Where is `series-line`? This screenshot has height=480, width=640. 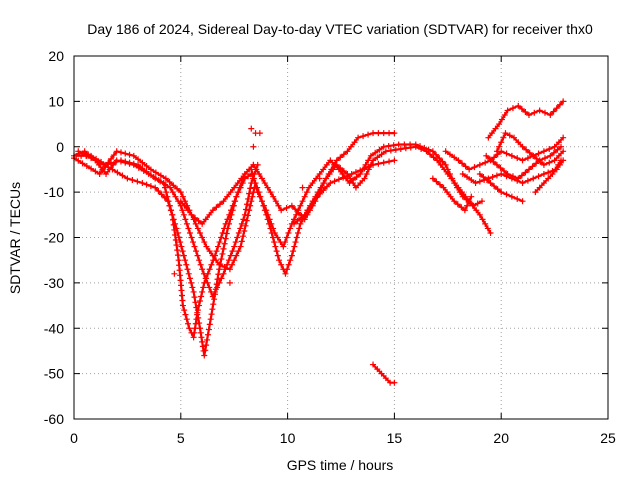
series-line is located at coordinates (526, 119).